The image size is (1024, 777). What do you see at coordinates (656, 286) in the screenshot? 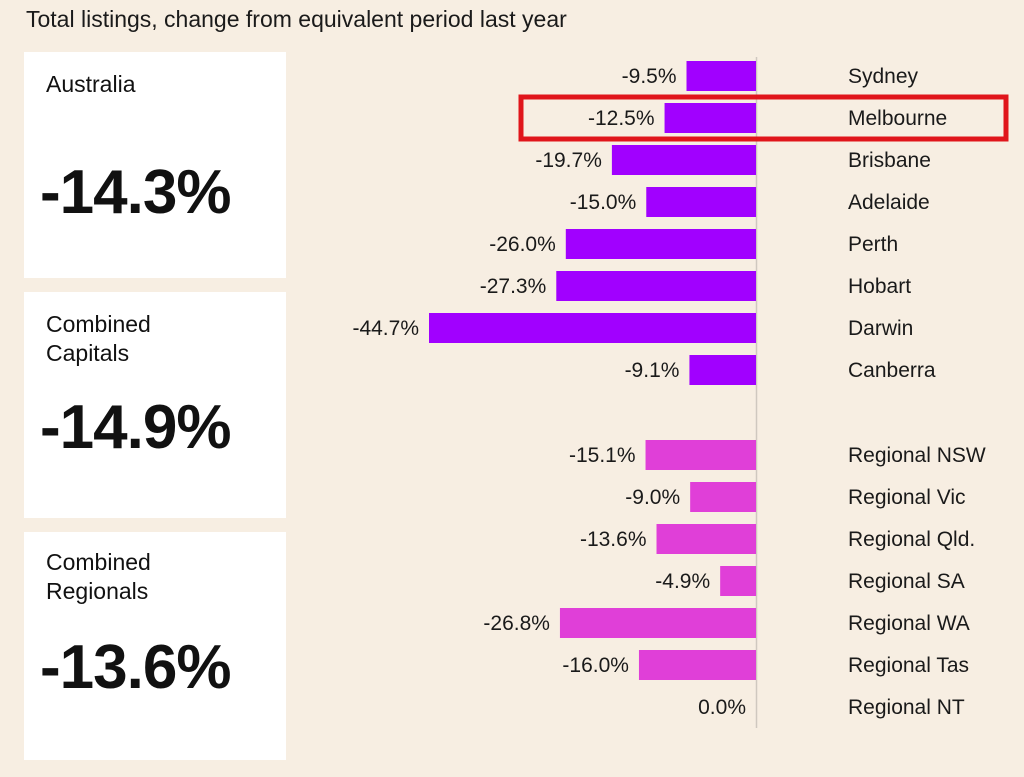
I see `bar-hobart` at bounding box center [656, 286].